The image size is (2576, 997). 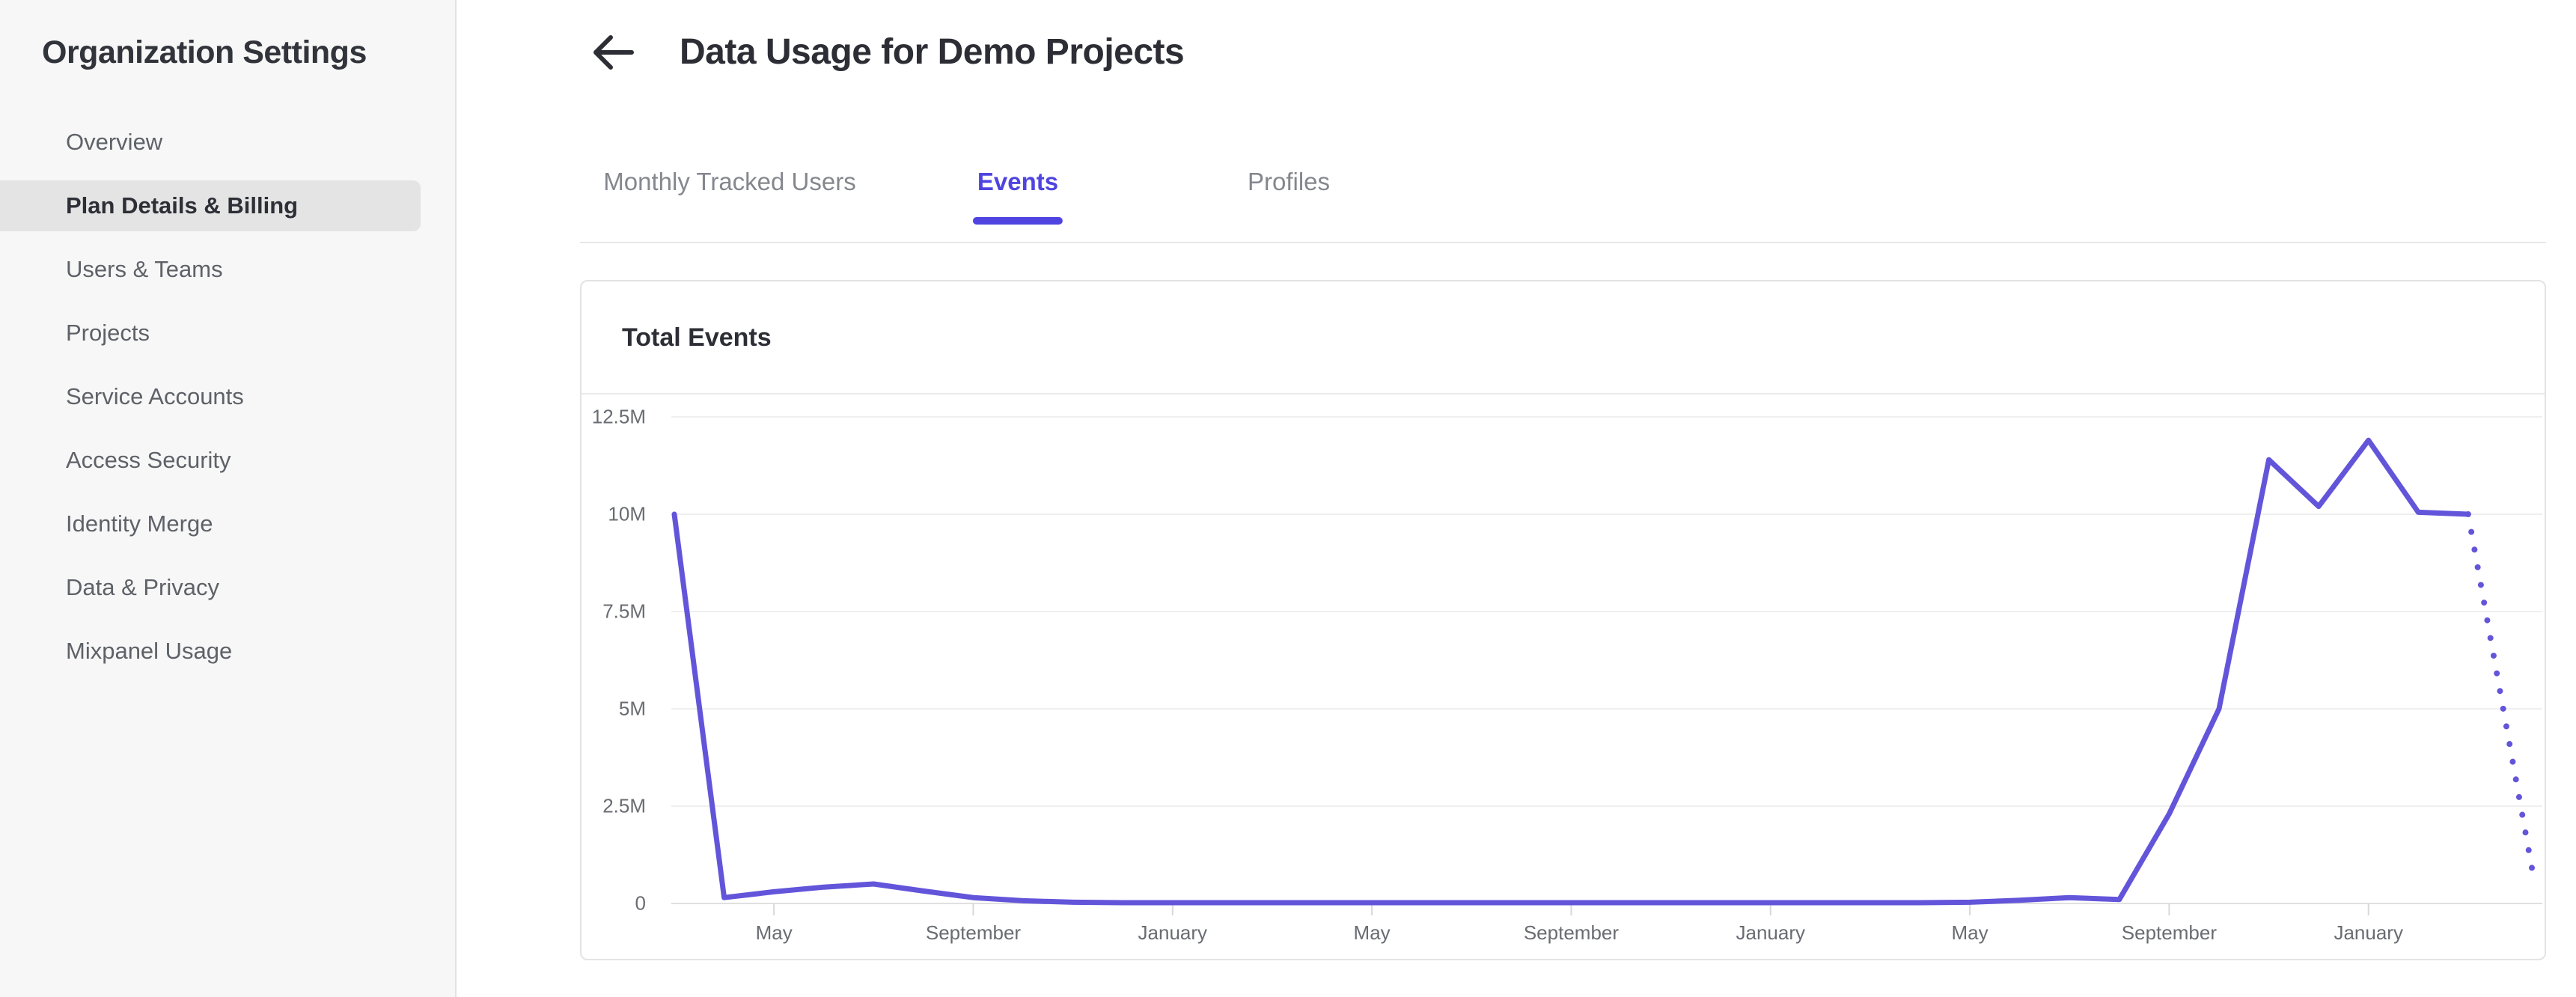 I want to click on page-title: Data Usage for Demo Projects, so click(x=933, y=52).